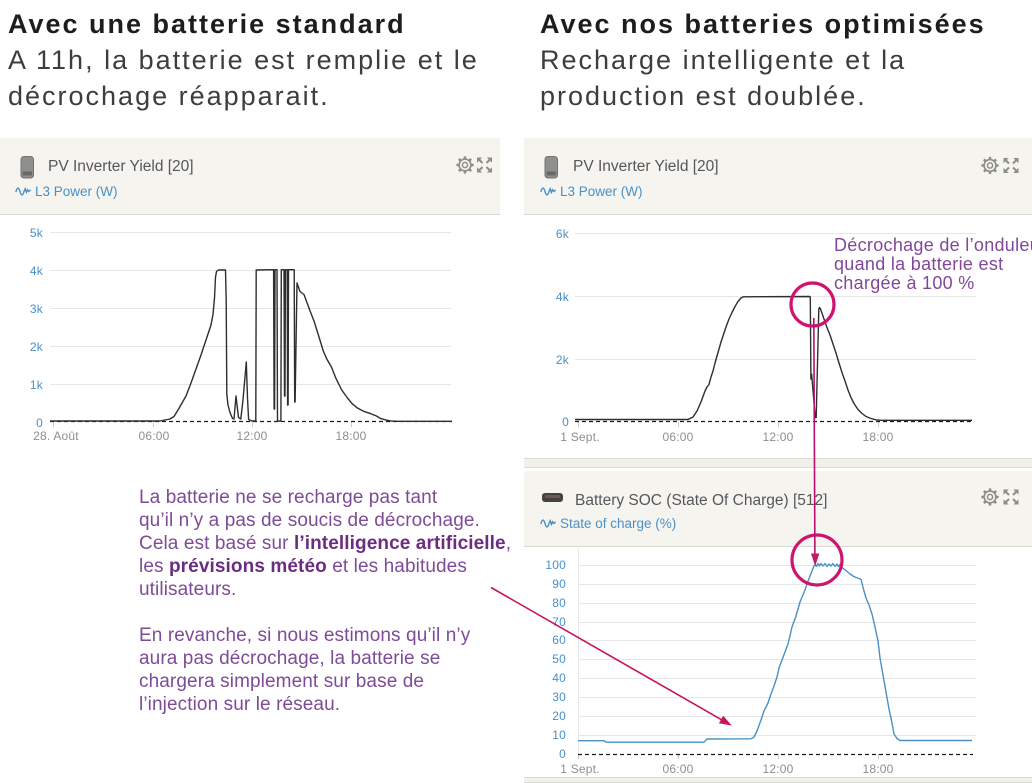 The image size is (1032, 783). What do you see at coordinates (37, 309) in the screenshot?
I see `svg-text: 3k` at bounding box center [37, 309].